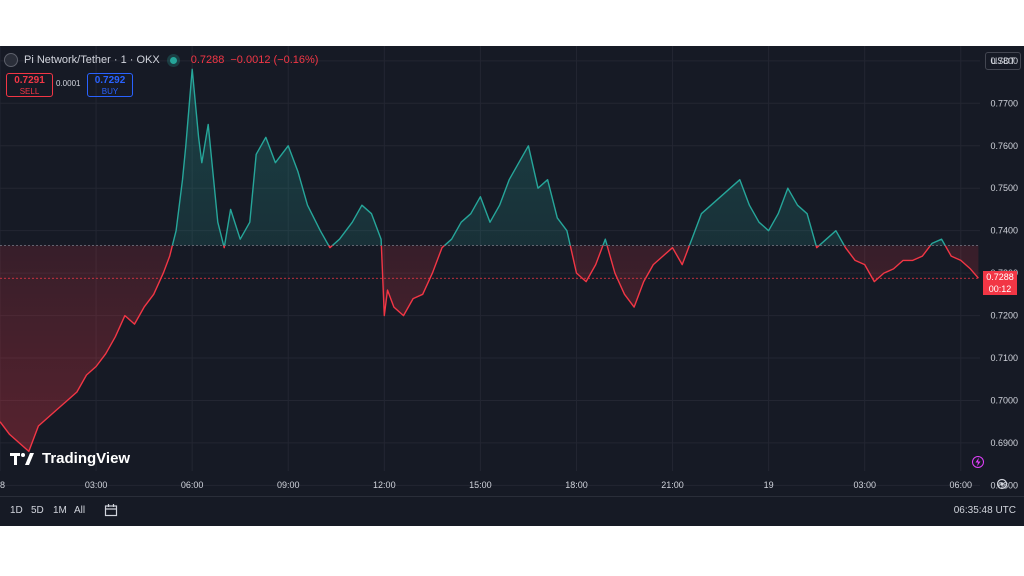  What do you see at coordinates (37, 510) in the screenshot?
I see `range-5d-button: 5D` at bounding box center [37, 510].